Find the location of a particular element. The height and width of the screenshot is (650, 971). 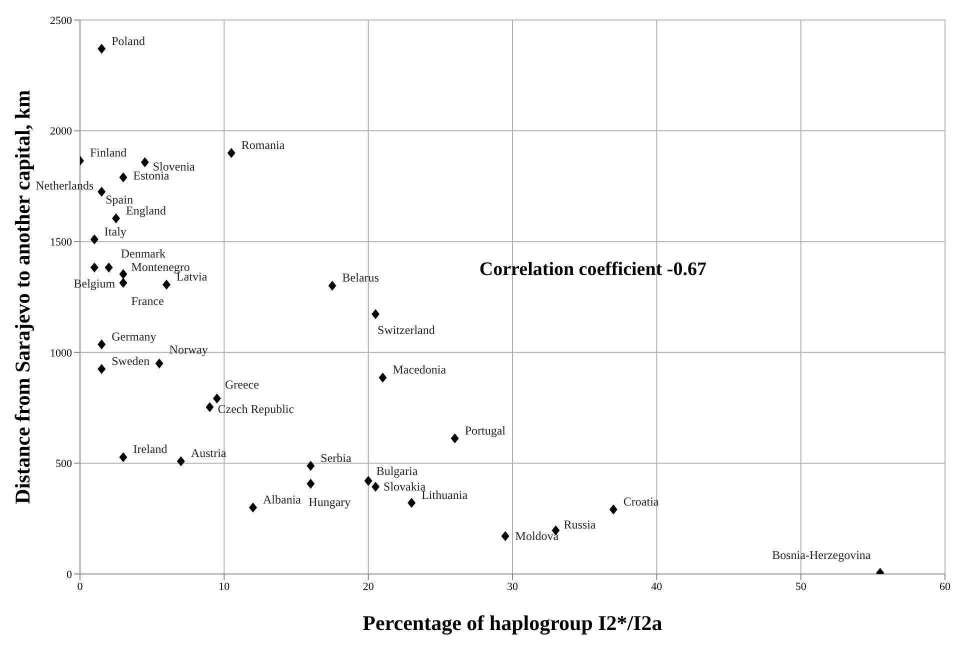

x-tick-label: 50 is located at coordinates (801, 586).